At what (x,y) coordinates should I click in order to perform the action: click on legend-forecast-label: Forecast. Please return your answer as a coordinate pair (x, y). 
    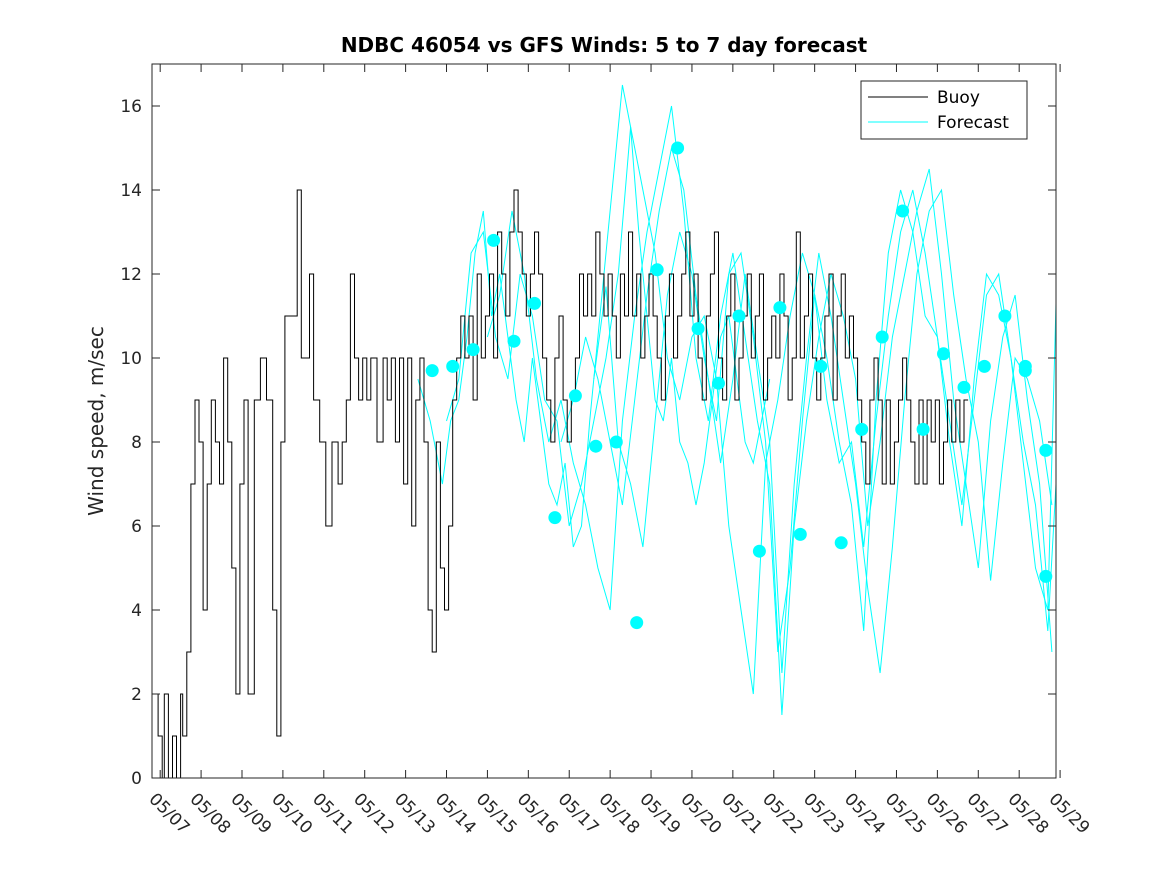
    Looking at the image, I should click on (973, 123).